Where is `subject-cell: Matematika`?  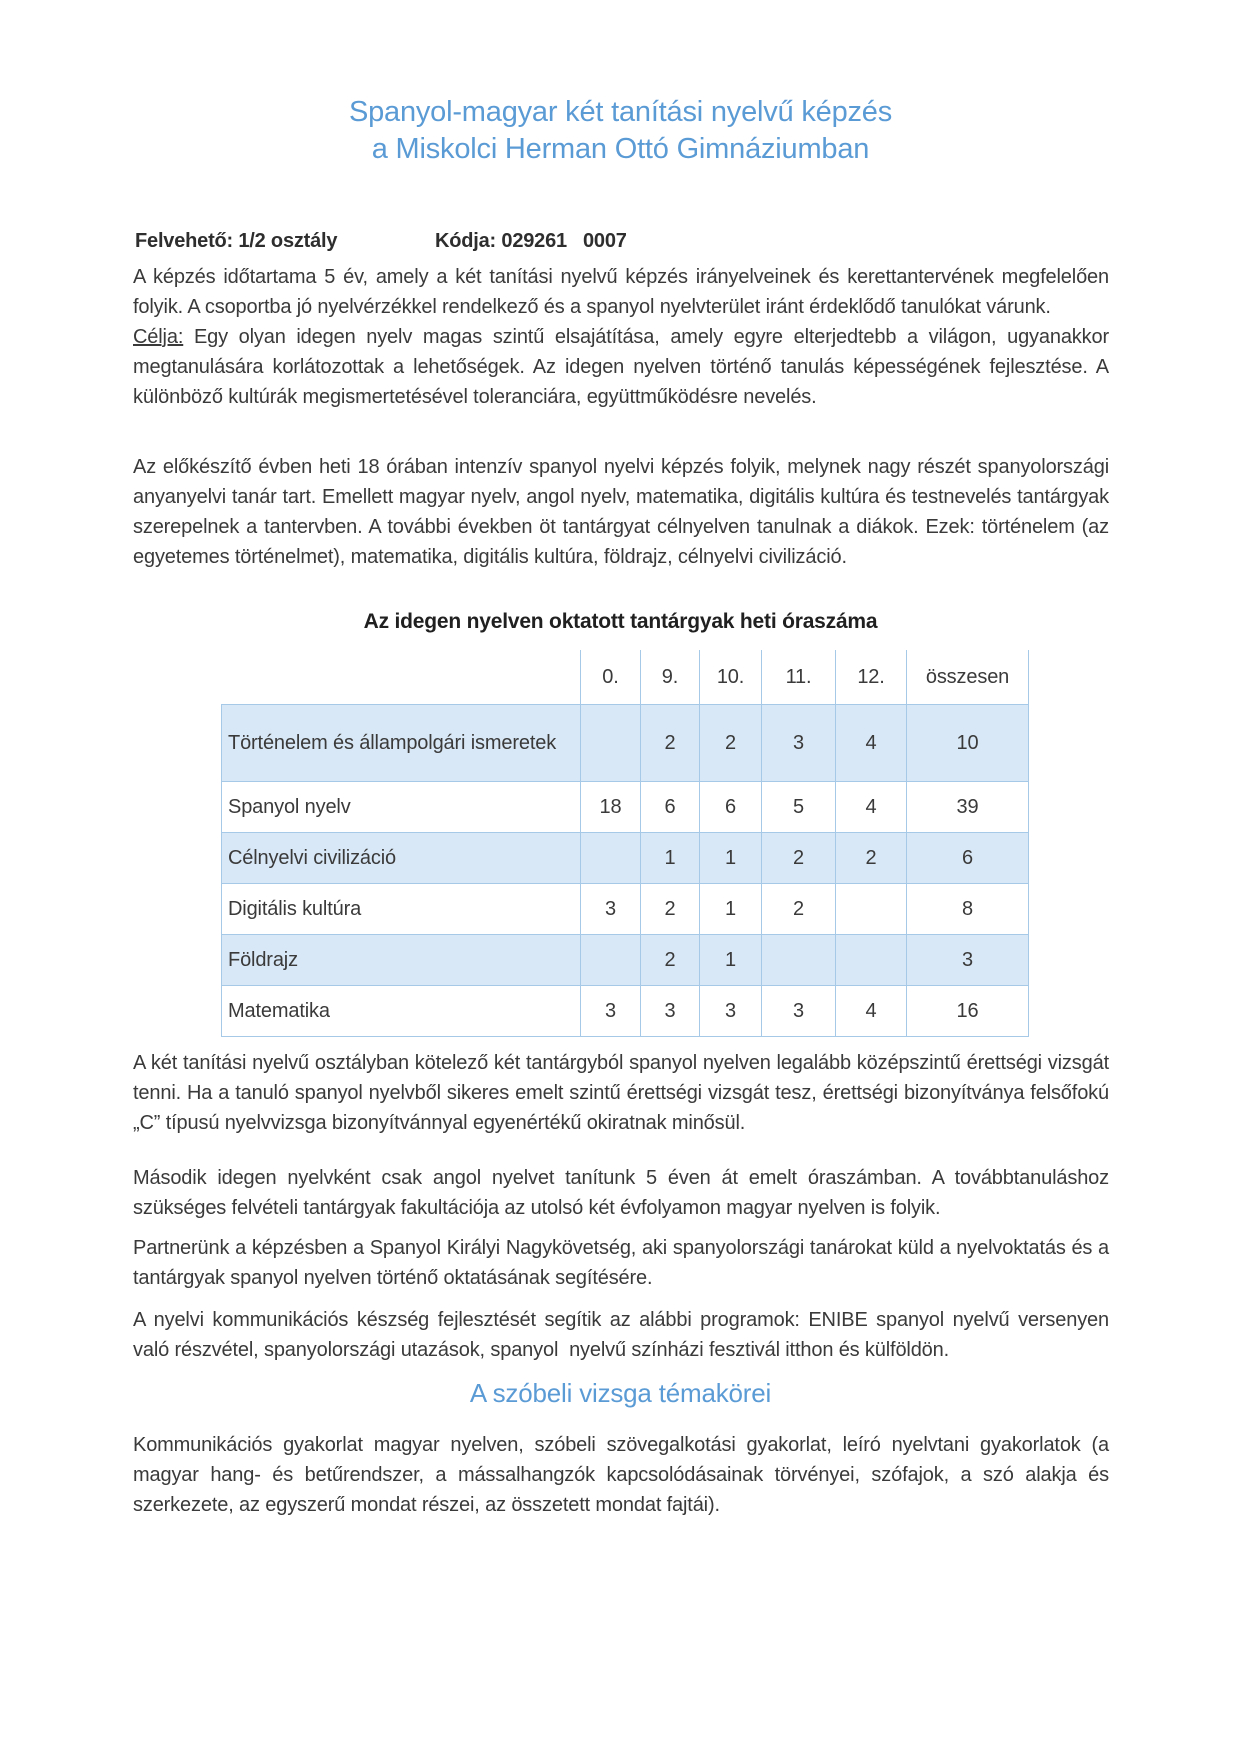
subject-cell: Matematika is located at coordinates (401, 1011).